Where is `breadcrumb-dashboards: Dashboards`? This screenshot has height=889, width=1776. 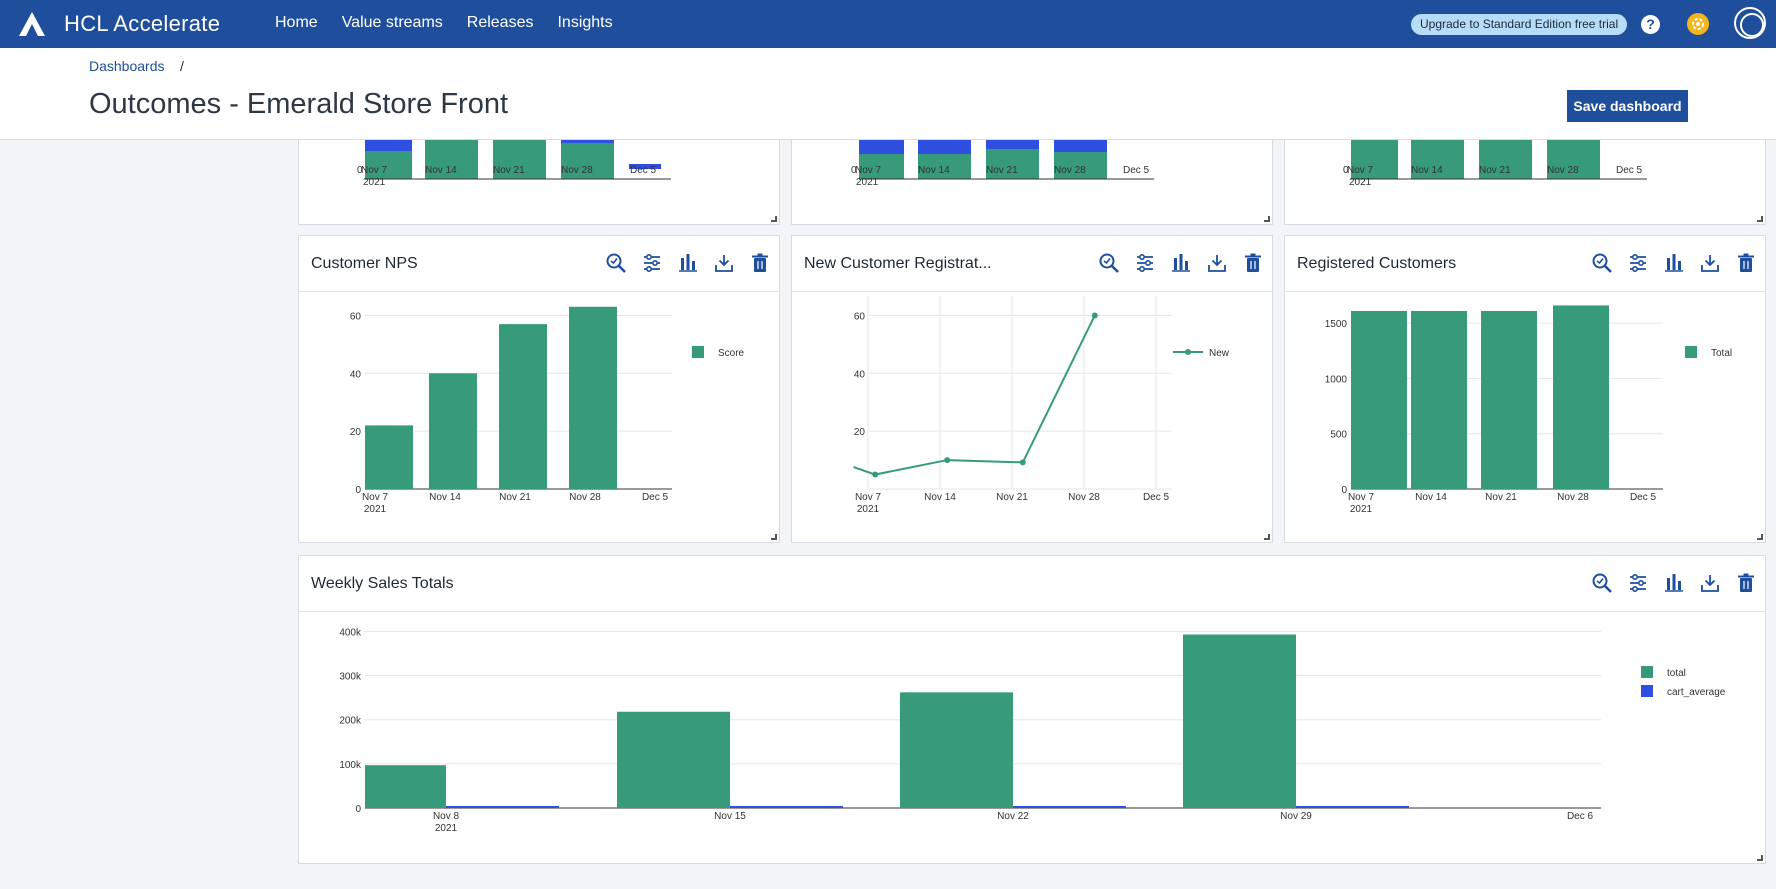
breadcrumb-dashboards: Dashboards is located at coordinates (127, 66).